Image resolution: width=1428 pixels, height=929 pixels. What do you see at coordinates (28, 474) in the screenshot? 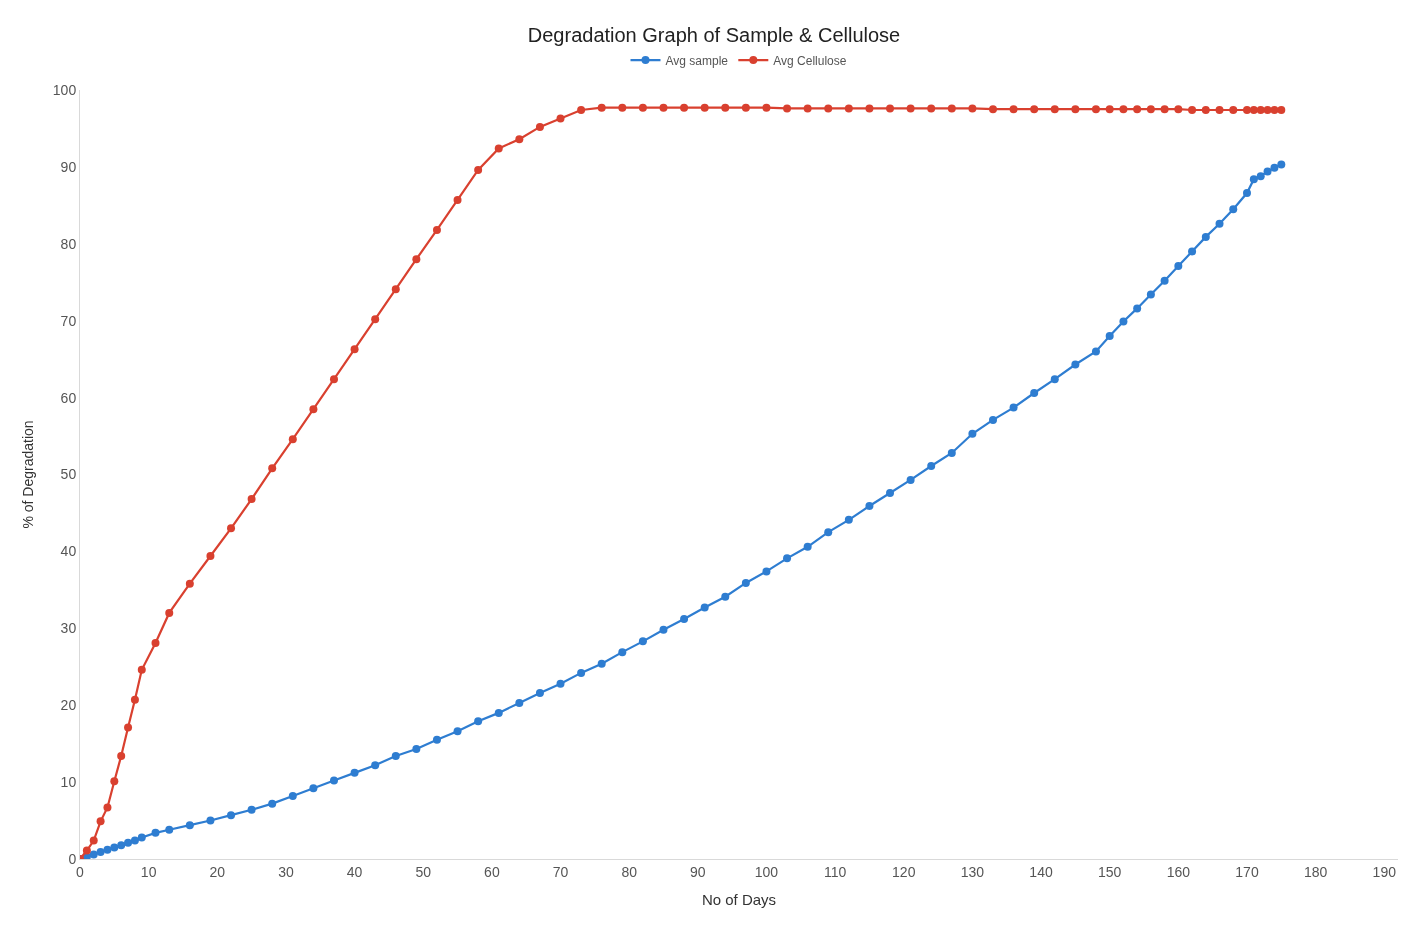
I see `y-axis-title: % of Degradation` at bounding box center [28, 474].